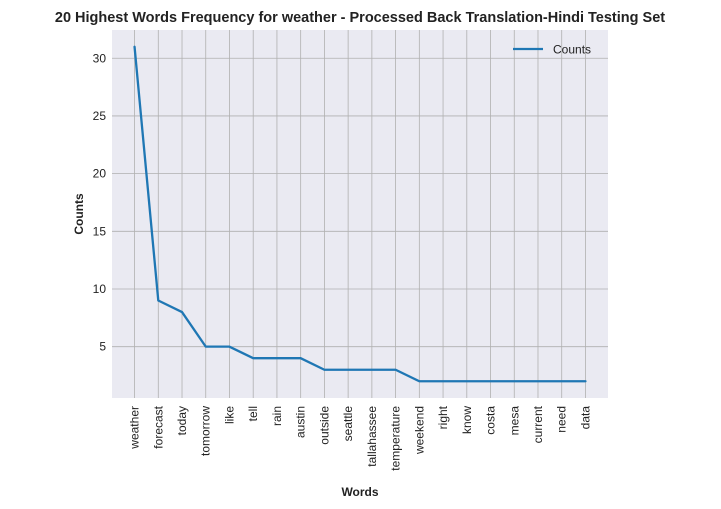  What do you see at coordinates (324, 425) in the screenshot?
I see `x-tick-label: outside` at bounding box center [324, 425].